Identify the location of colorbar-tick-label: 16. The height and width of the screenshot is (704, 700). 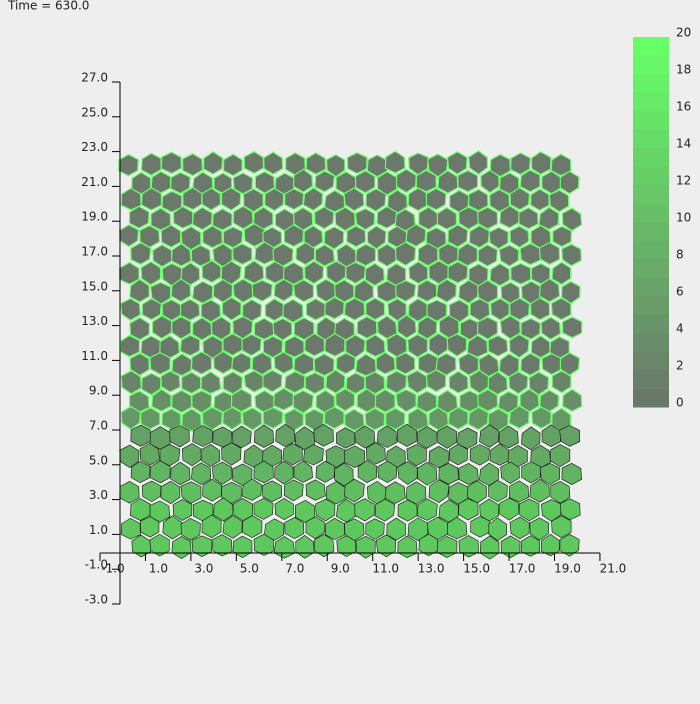
(683, 107).